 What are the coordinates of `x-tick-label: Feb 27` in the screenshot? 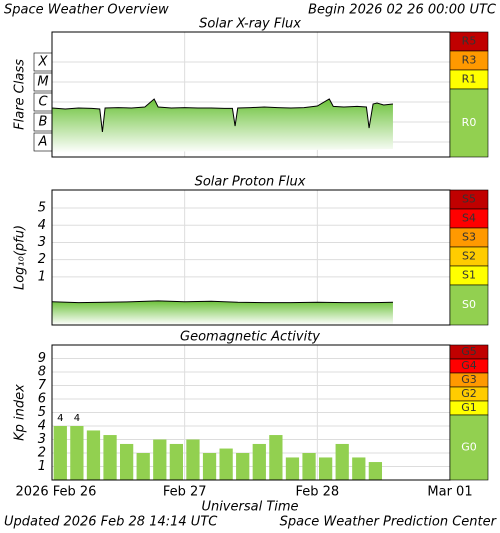 It's located at (185, 492).